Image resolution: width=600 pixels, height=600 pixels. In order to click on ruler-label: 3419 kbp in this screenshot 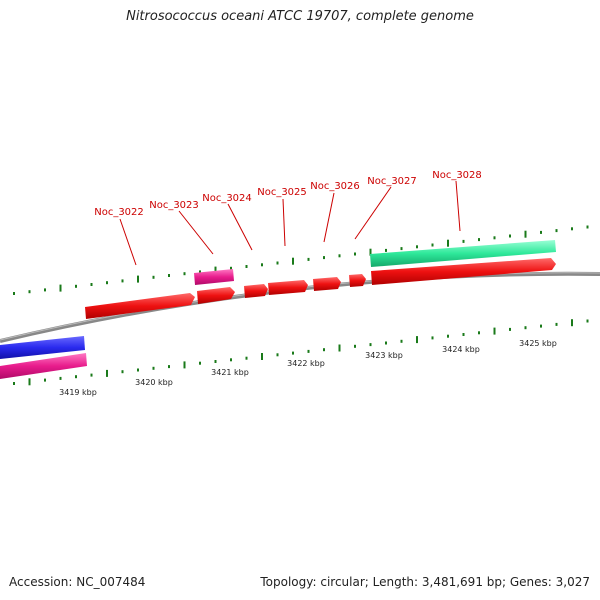, I will do `click(78, 392)`.